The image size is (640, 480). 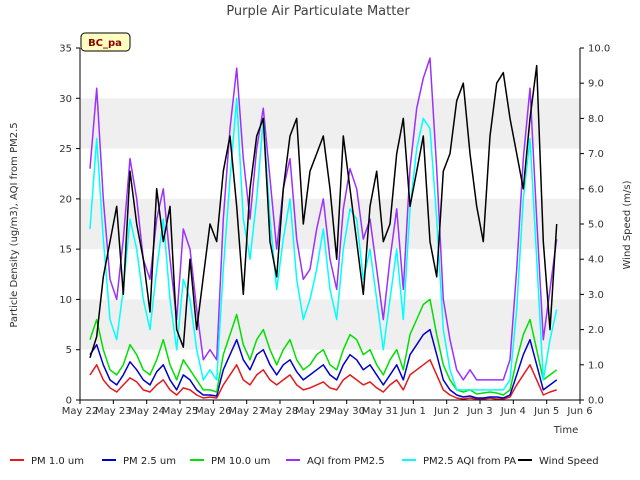 What do you see at coordinates (596, 154) in the screenshot?
I see `y-tick-label-right: 7.0` at bounding box center [596, 154].